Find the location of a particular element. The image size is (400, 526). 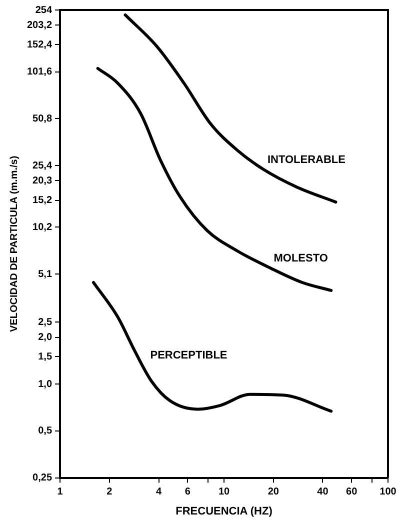

x-tick-label: 10 is located at coordinates (224, 492).